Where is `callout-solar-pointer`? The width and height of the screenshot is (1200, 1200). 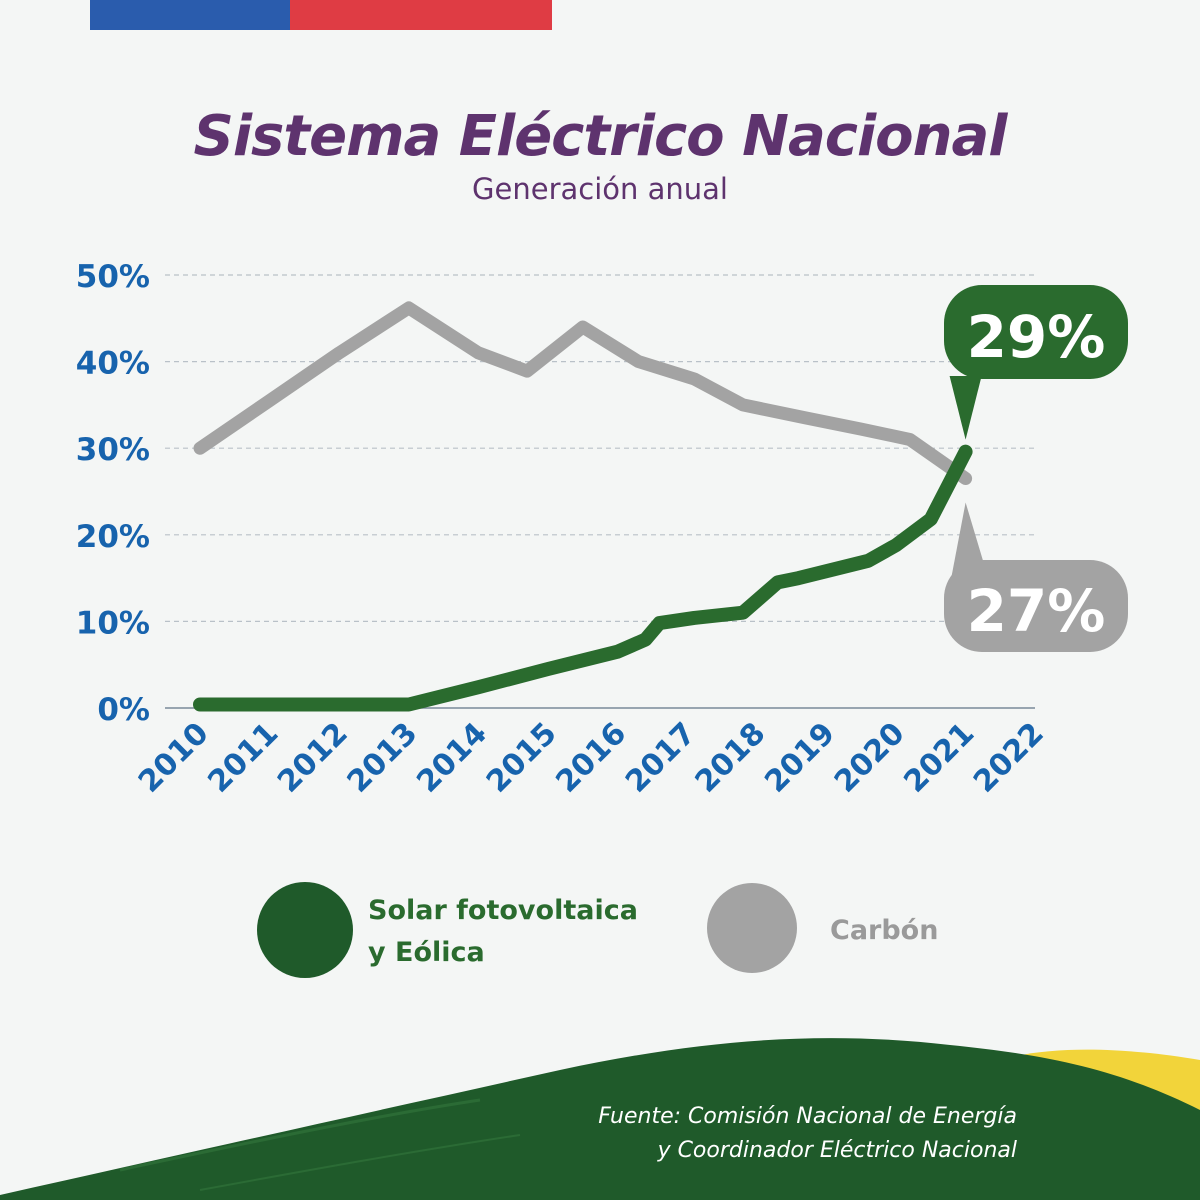
callout-solar-pointer is located at coordinates (965, 408).